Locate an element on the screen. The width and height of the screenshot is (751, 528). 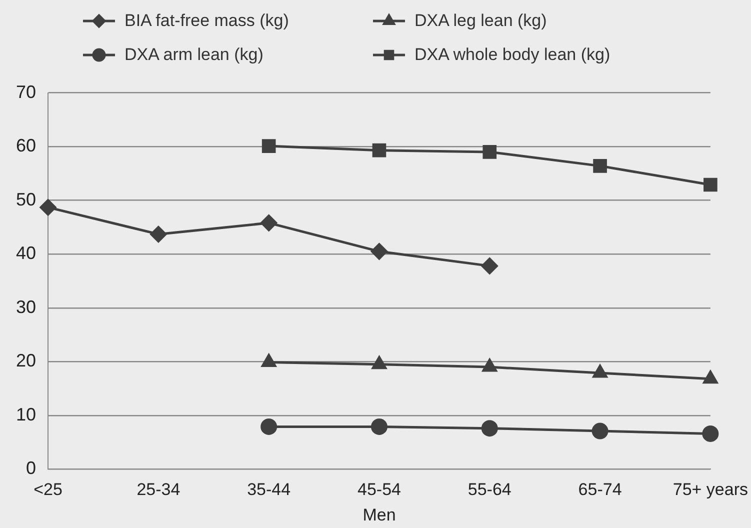
y-tick-label: 0 is located at coordinates (31, 468).